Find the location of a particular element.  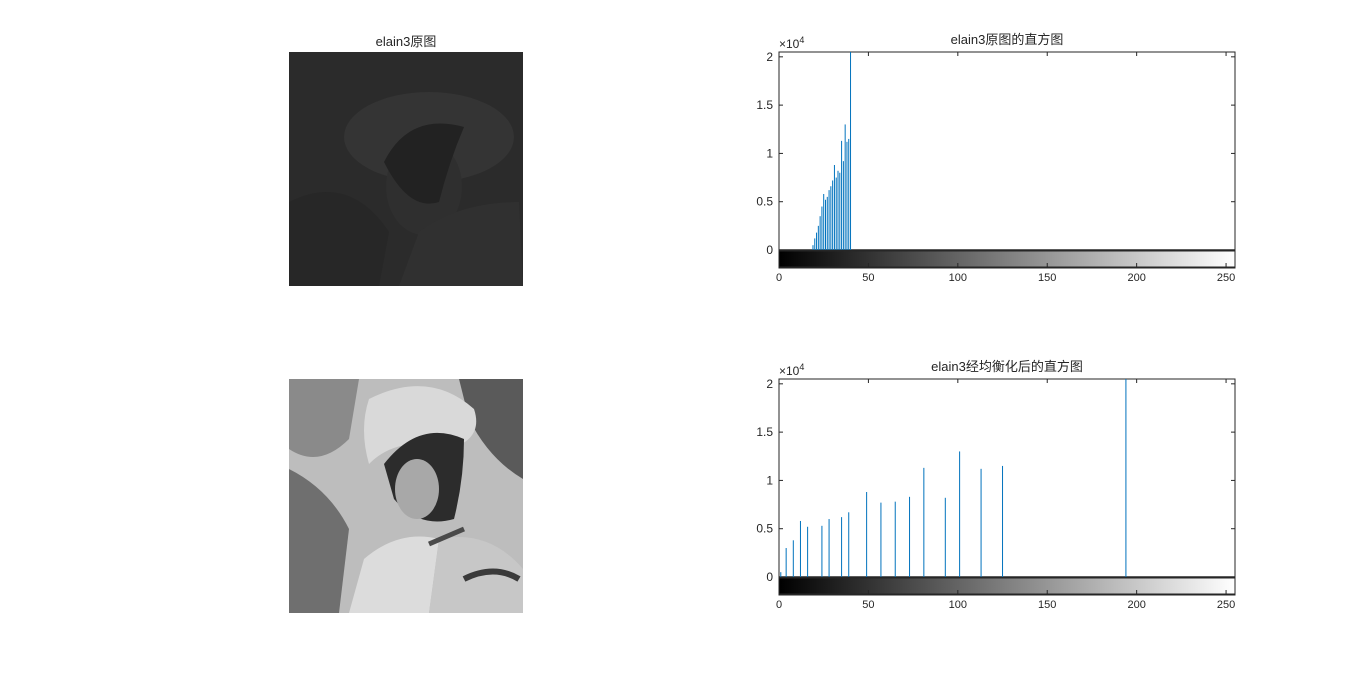

histogram-original-chart: elain3原图的直方图 ×10⁴ 0 0.5 1 1.5 2 0 50 100 150 200 250 is located at coordinates (996, 158).